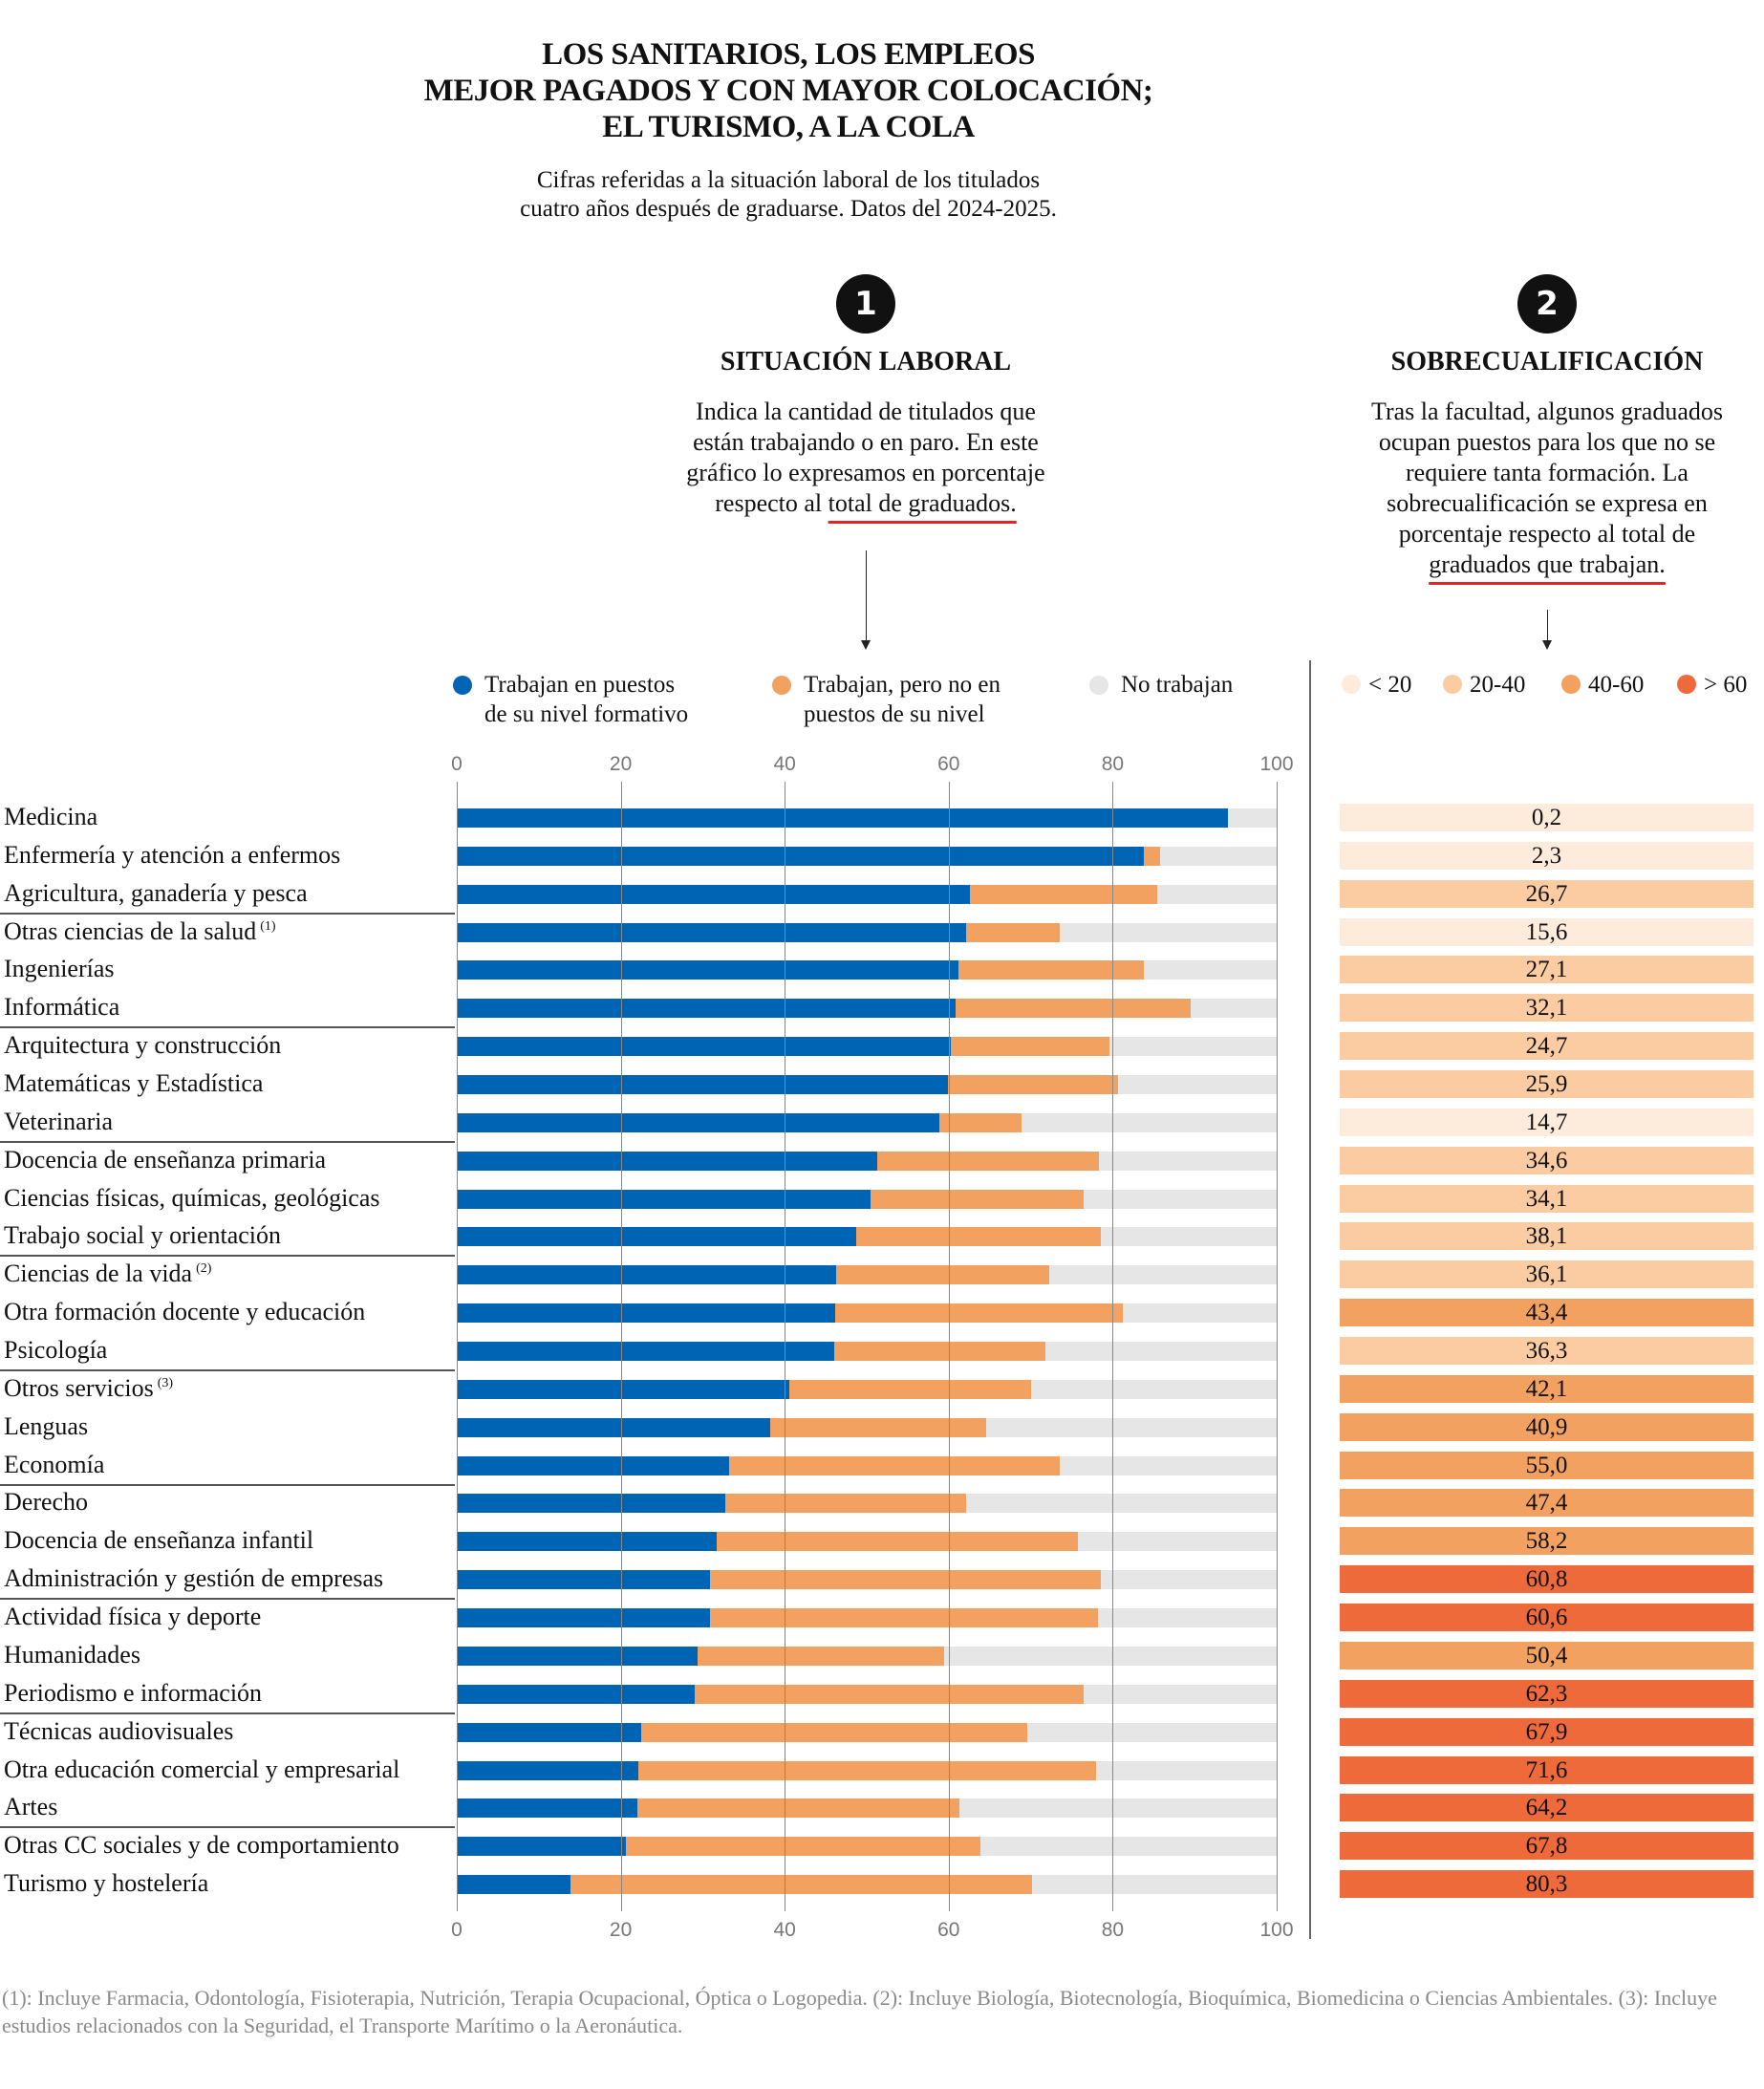 The width and height of the screenshot is (1764, 2089). I want to click on overqualification-value: 34,6, so click(1547, 1160).